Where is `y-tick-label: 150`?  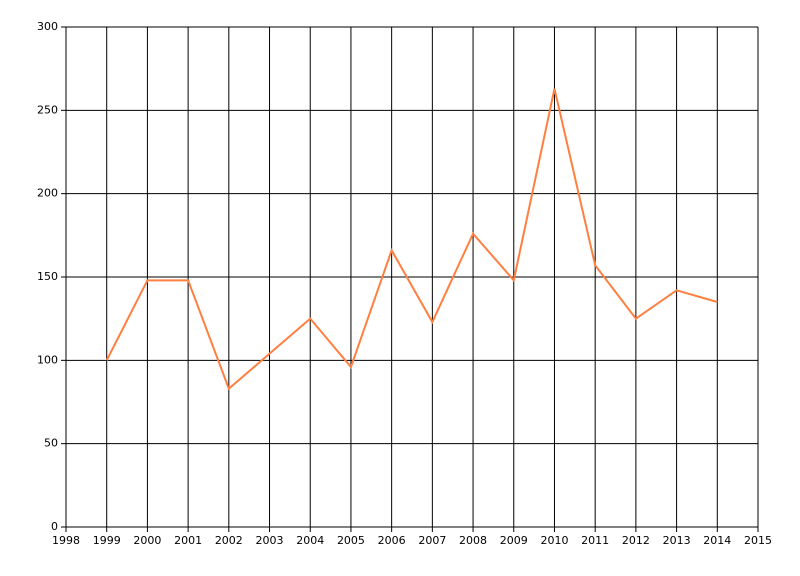
y-tick-label: 150 is located at coordinates (47, 276).